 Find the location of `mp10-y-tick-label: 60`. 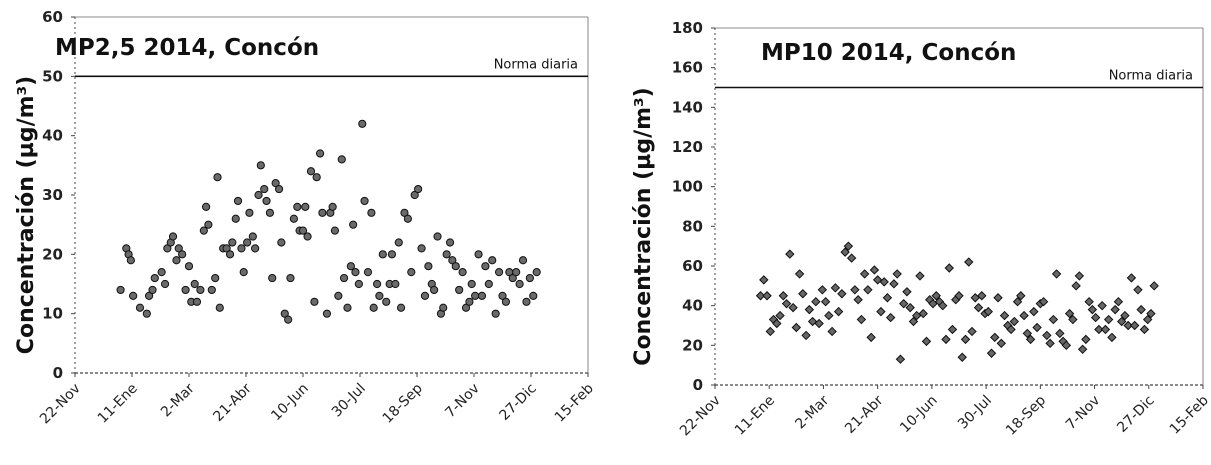

mp10-y-tick-label: 60 is located at coordinates (692, 266).